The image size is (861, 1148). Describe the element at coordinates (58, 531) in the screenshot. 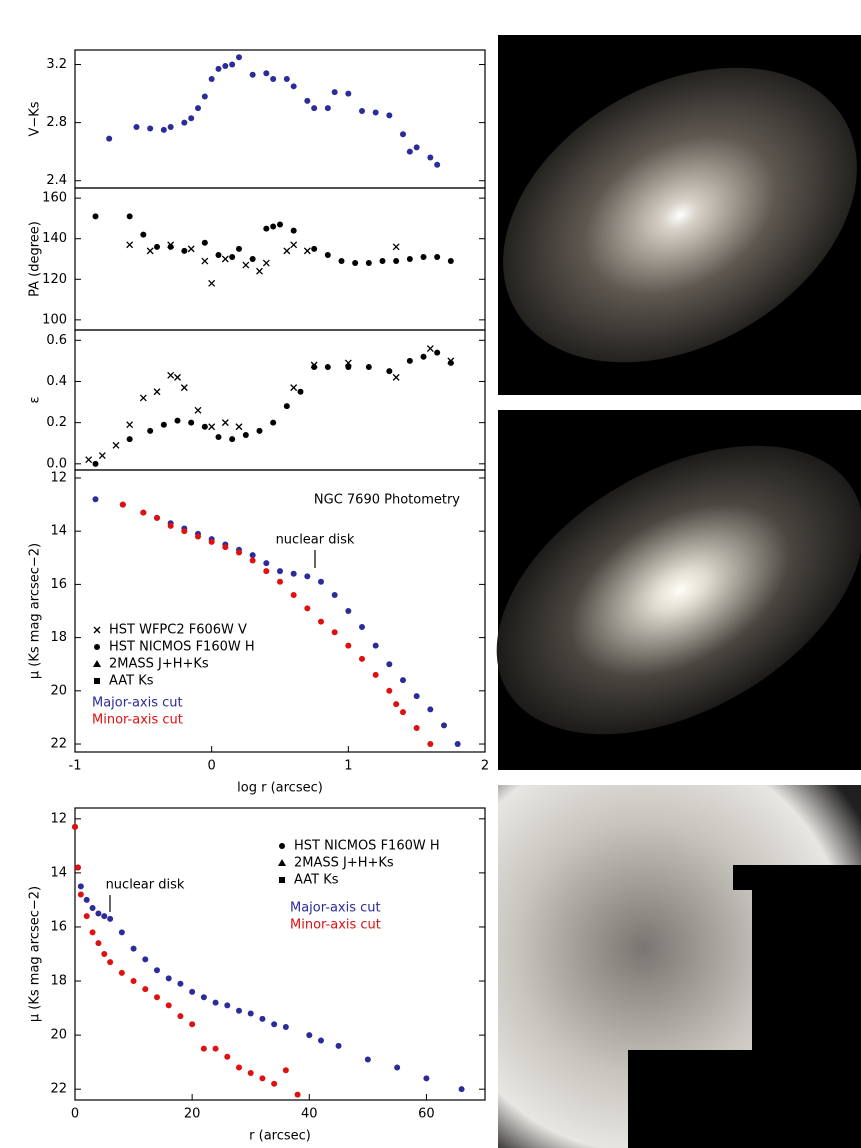

I see `y-tick-label: 14` at that location.